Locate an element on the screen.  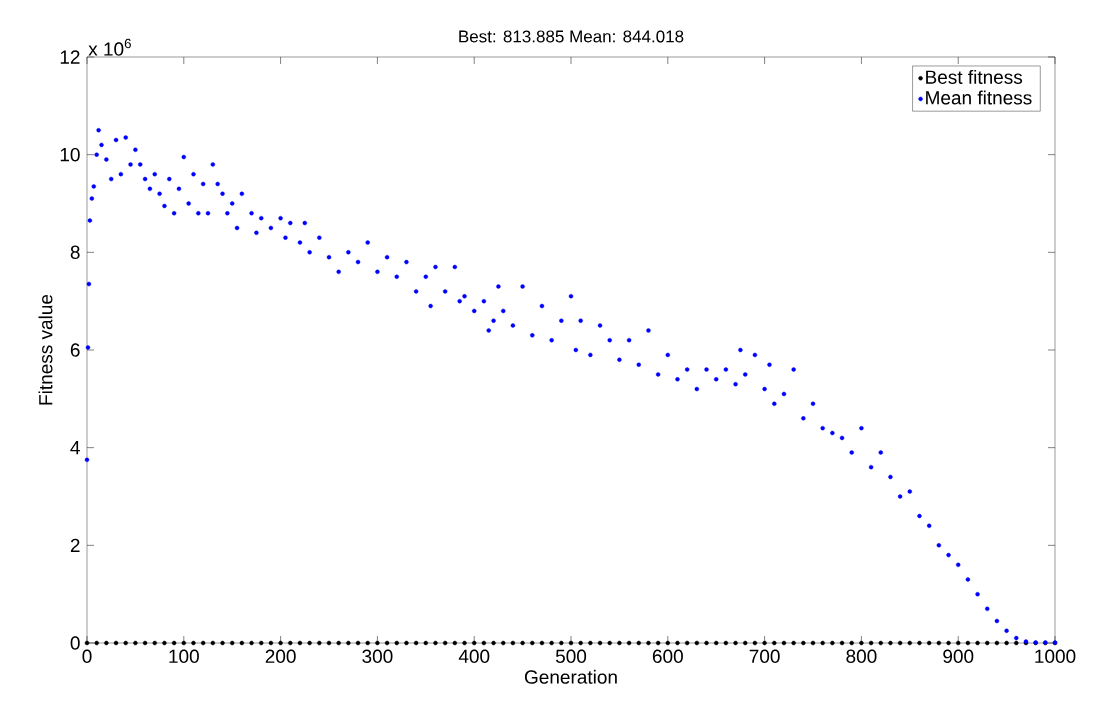
chart-title: Best: 813.885 Mean: 844.018 is located at coordinates (571, 36).